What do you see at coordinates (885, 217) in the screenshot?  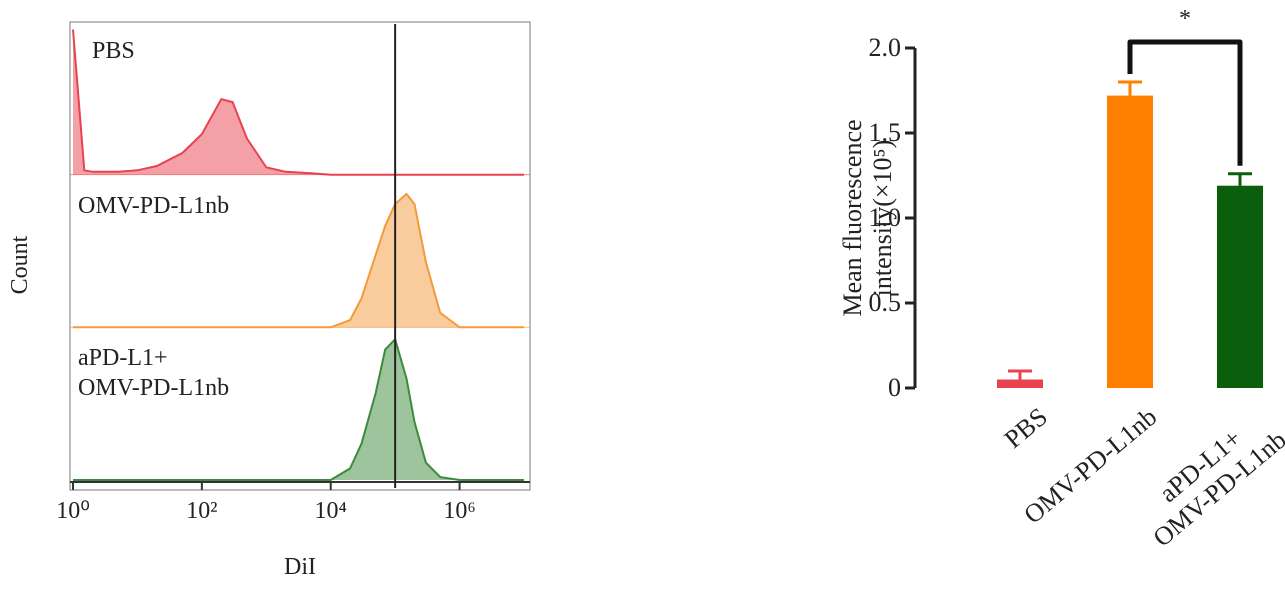 I see `y-tick-label: 1.0` at bounding box center [885, 217].